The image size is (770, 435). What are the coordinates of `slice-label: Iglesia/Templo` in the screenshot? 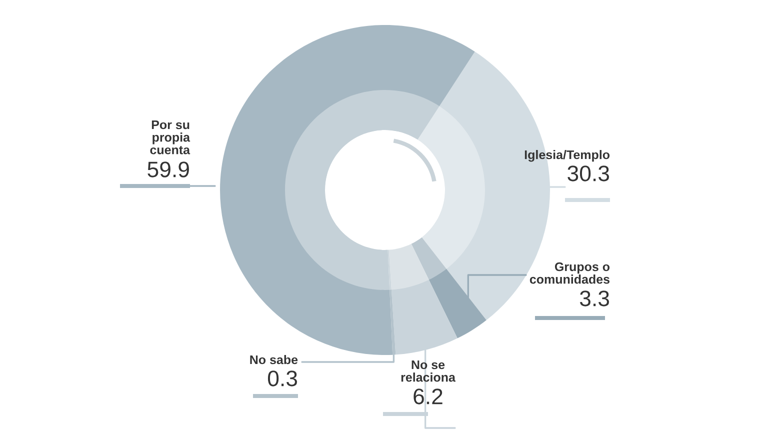 It's located at (567, 156).